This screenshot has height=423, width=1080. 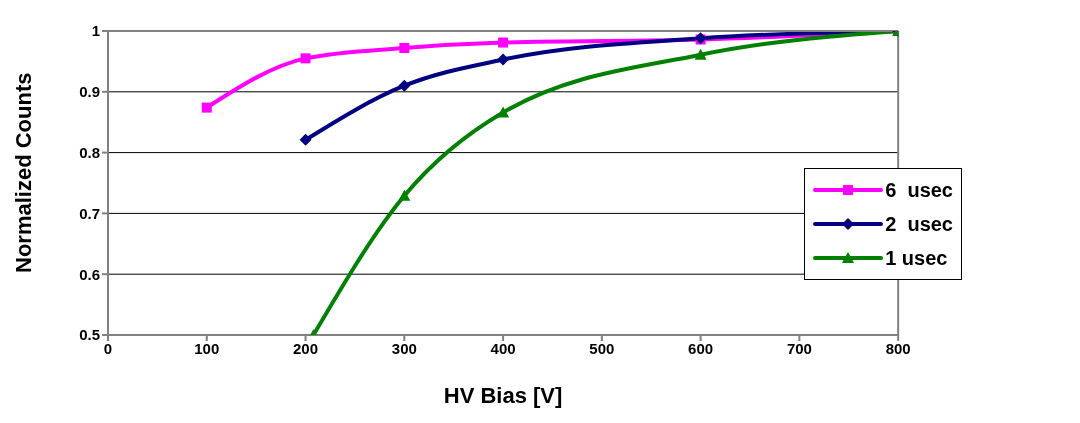 What do you see at coordinates (916, 258) in the screenshot?
I see `legend-label: 1 usec` at bounding box center [916, 258].